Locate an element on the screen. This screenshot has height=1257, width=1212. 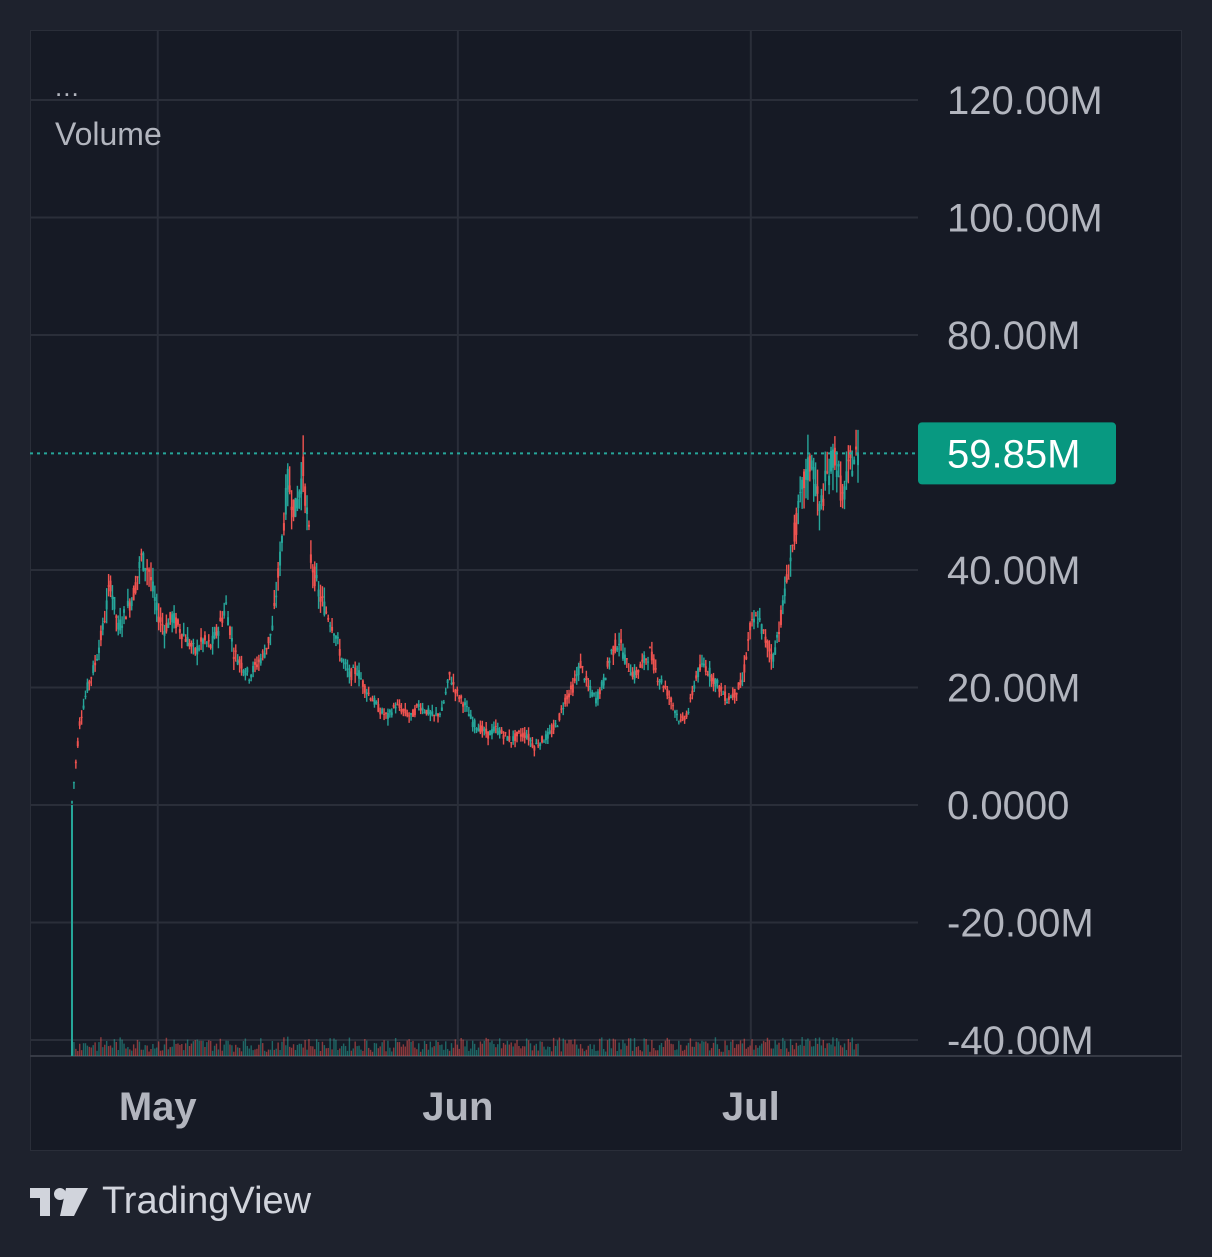
legend-title: Volume is located at coordinates (108, 134).